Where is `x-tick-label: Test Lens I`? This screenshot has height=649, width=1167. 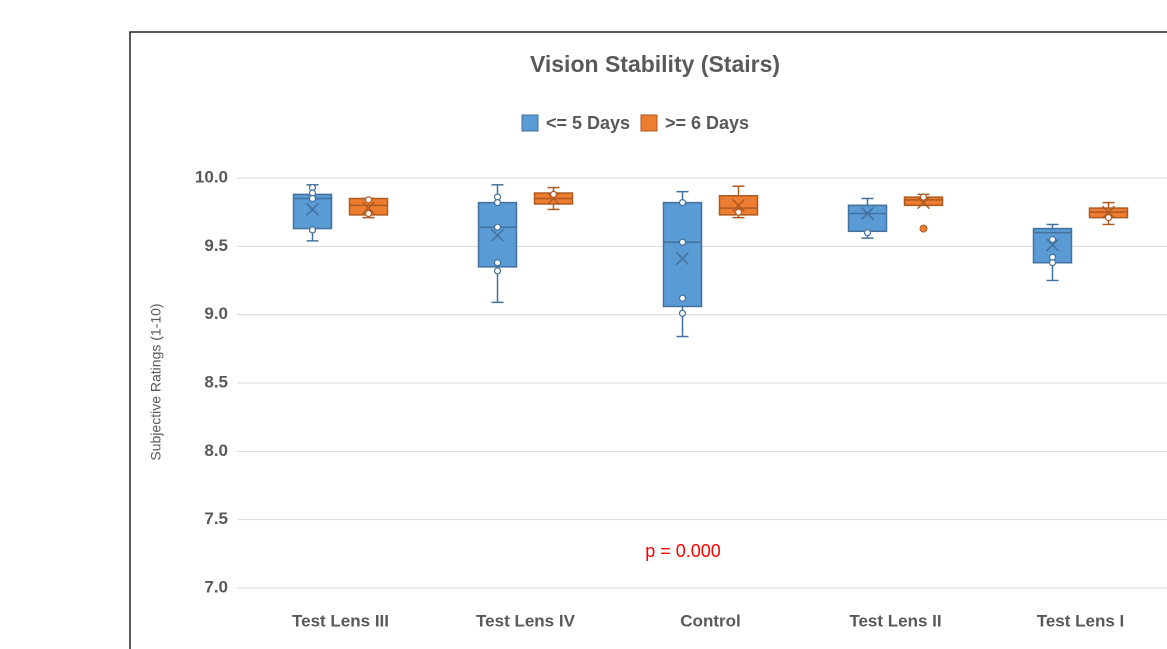
x-tick-label: Test Lens I is located at coordinates (1081, 620).